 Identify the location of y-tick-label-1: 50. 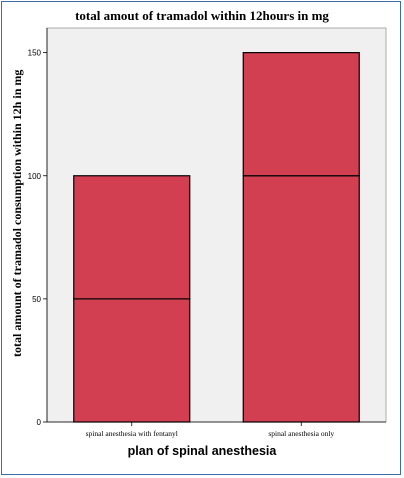
(36, 299).